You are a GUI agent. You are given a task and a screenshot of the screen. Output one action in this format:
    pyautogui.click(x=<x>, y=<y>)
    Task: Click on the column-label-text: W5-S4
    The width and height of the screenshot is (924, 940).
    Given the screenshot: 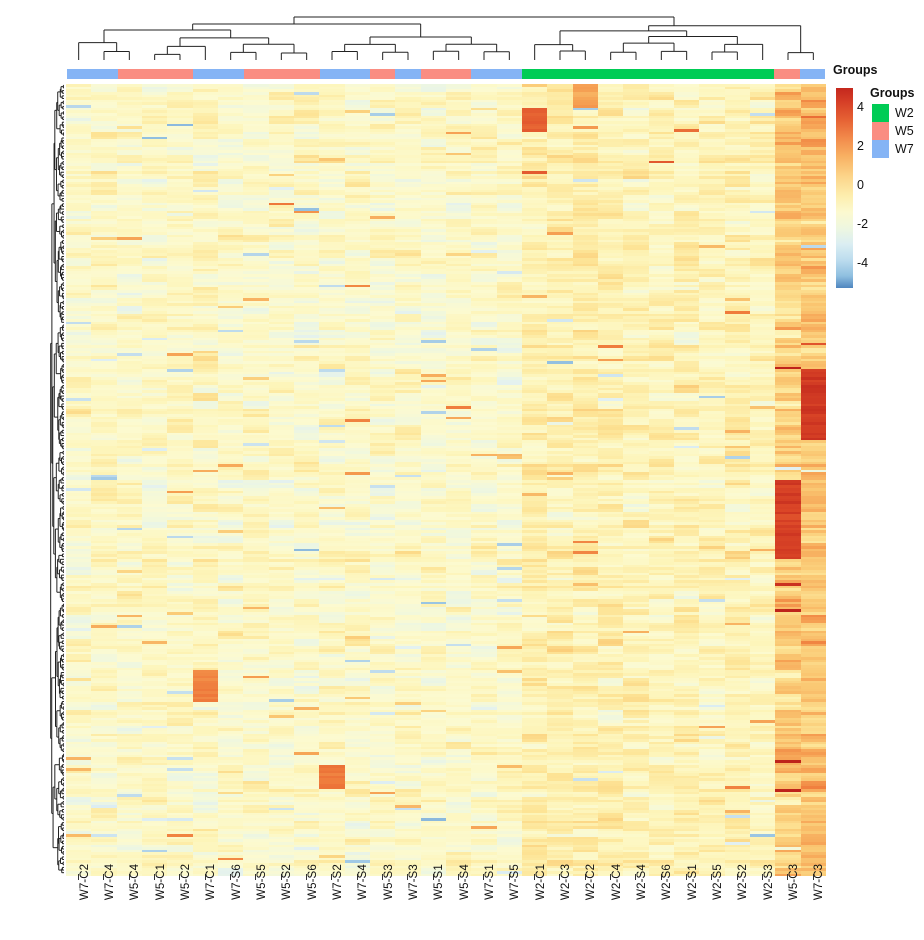 What is the action you would take?
    pyautogui.click(x=464, y=882)
    